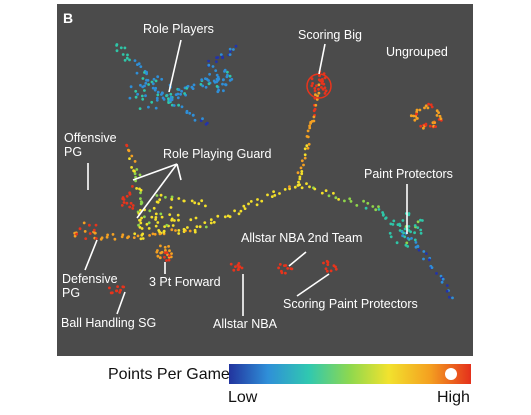 This screenshot has height=415, width=531. What do you see at coordinates (350, 304) in the screenshot?
I see `label-scoring-paint-protectors: Scoring Paint Protectors` at bounding box center [350, 304].